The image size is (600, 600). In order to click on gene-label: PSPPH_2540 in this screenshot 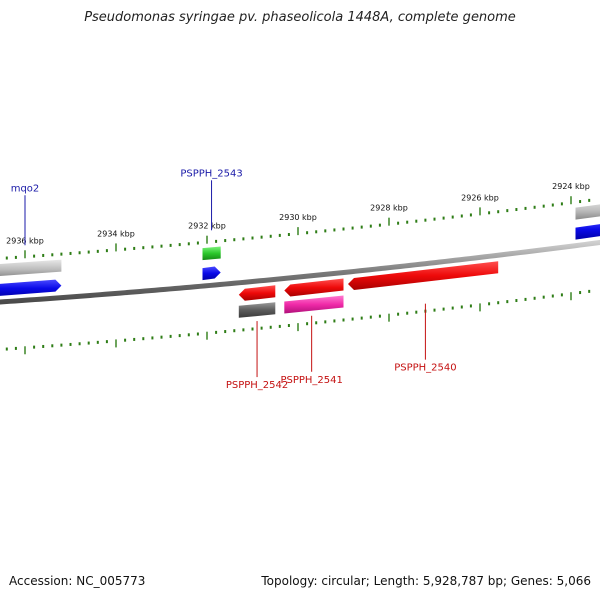, I will do `click(425, 368)`.